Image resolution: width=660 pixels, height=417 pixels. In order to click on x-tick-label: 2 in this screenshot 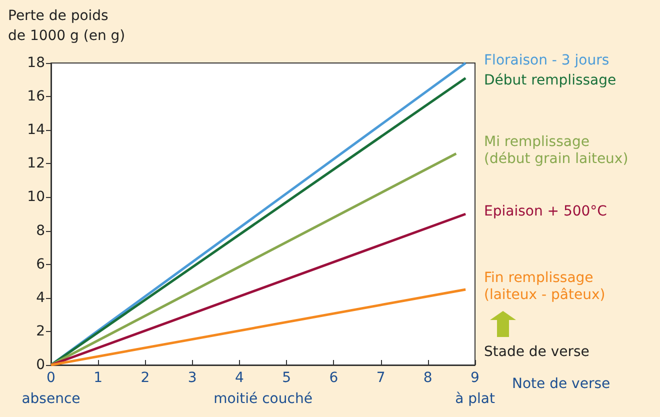, I will do `click(145, 378)`.